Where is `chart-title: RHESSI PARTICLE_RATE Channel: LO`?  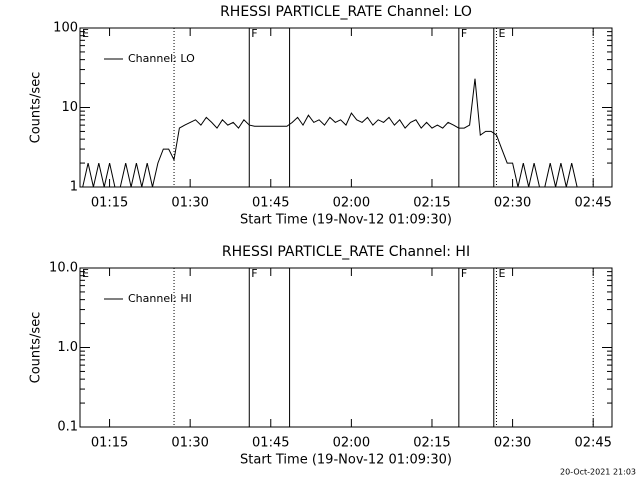
chart-title: RHESSI PARTICLE_RATE Channel: LO is located at coordinates (346, 12).